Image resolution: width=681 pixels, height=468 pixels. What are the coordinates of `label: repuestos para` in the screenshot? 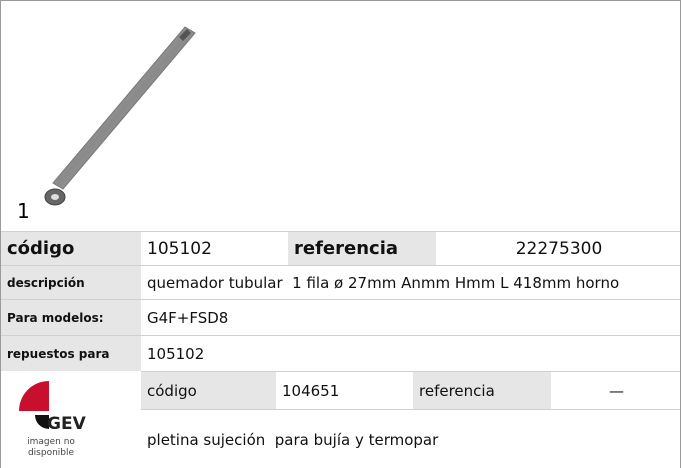 It's located at (71, 353).